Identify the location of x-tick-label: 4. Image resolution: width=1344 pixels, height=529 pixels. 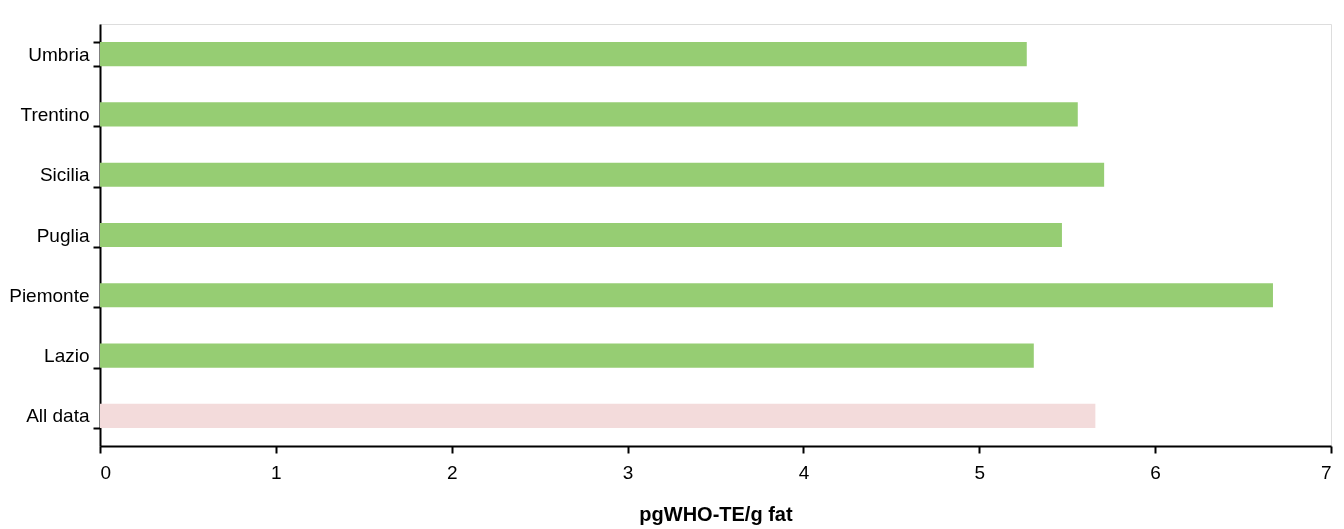
(804, 472).